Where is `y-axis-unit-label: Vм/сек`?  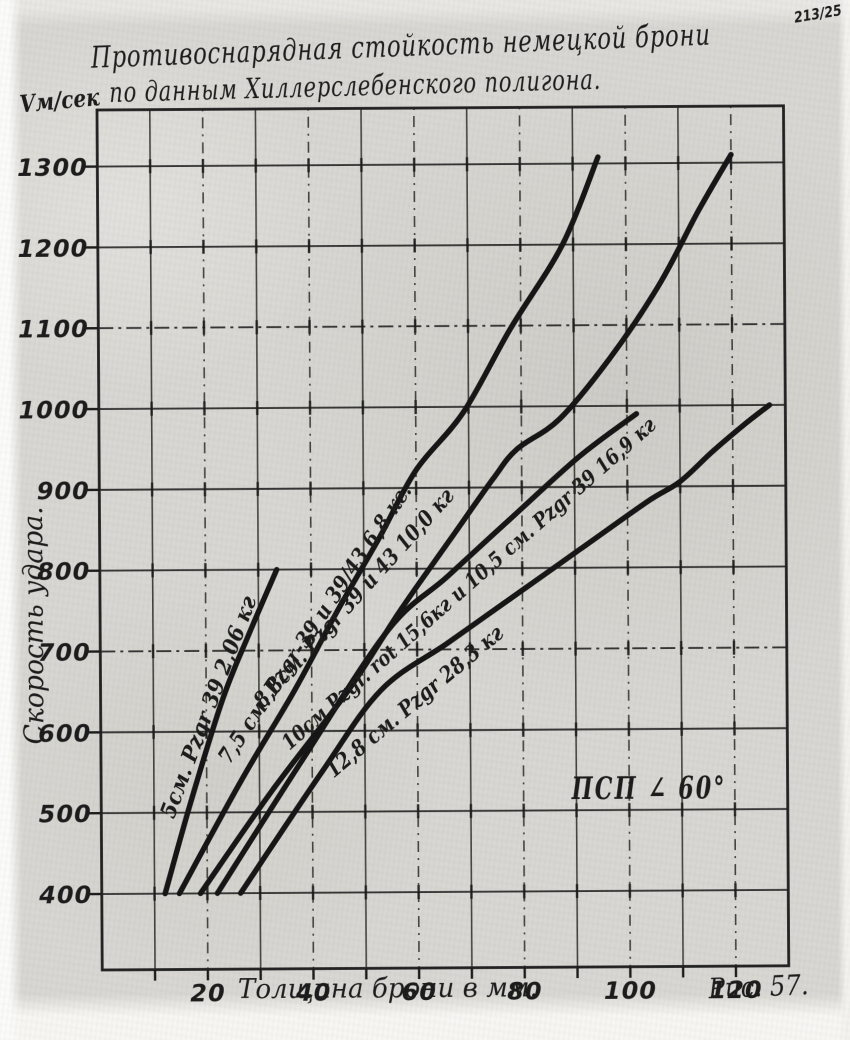 y-axis-unit-label: Vм/сек is located at coordinates (59, 100).